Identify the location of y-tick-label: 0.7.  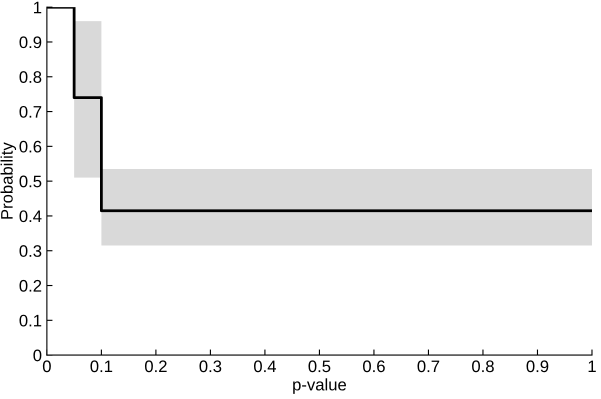
(31, 112).